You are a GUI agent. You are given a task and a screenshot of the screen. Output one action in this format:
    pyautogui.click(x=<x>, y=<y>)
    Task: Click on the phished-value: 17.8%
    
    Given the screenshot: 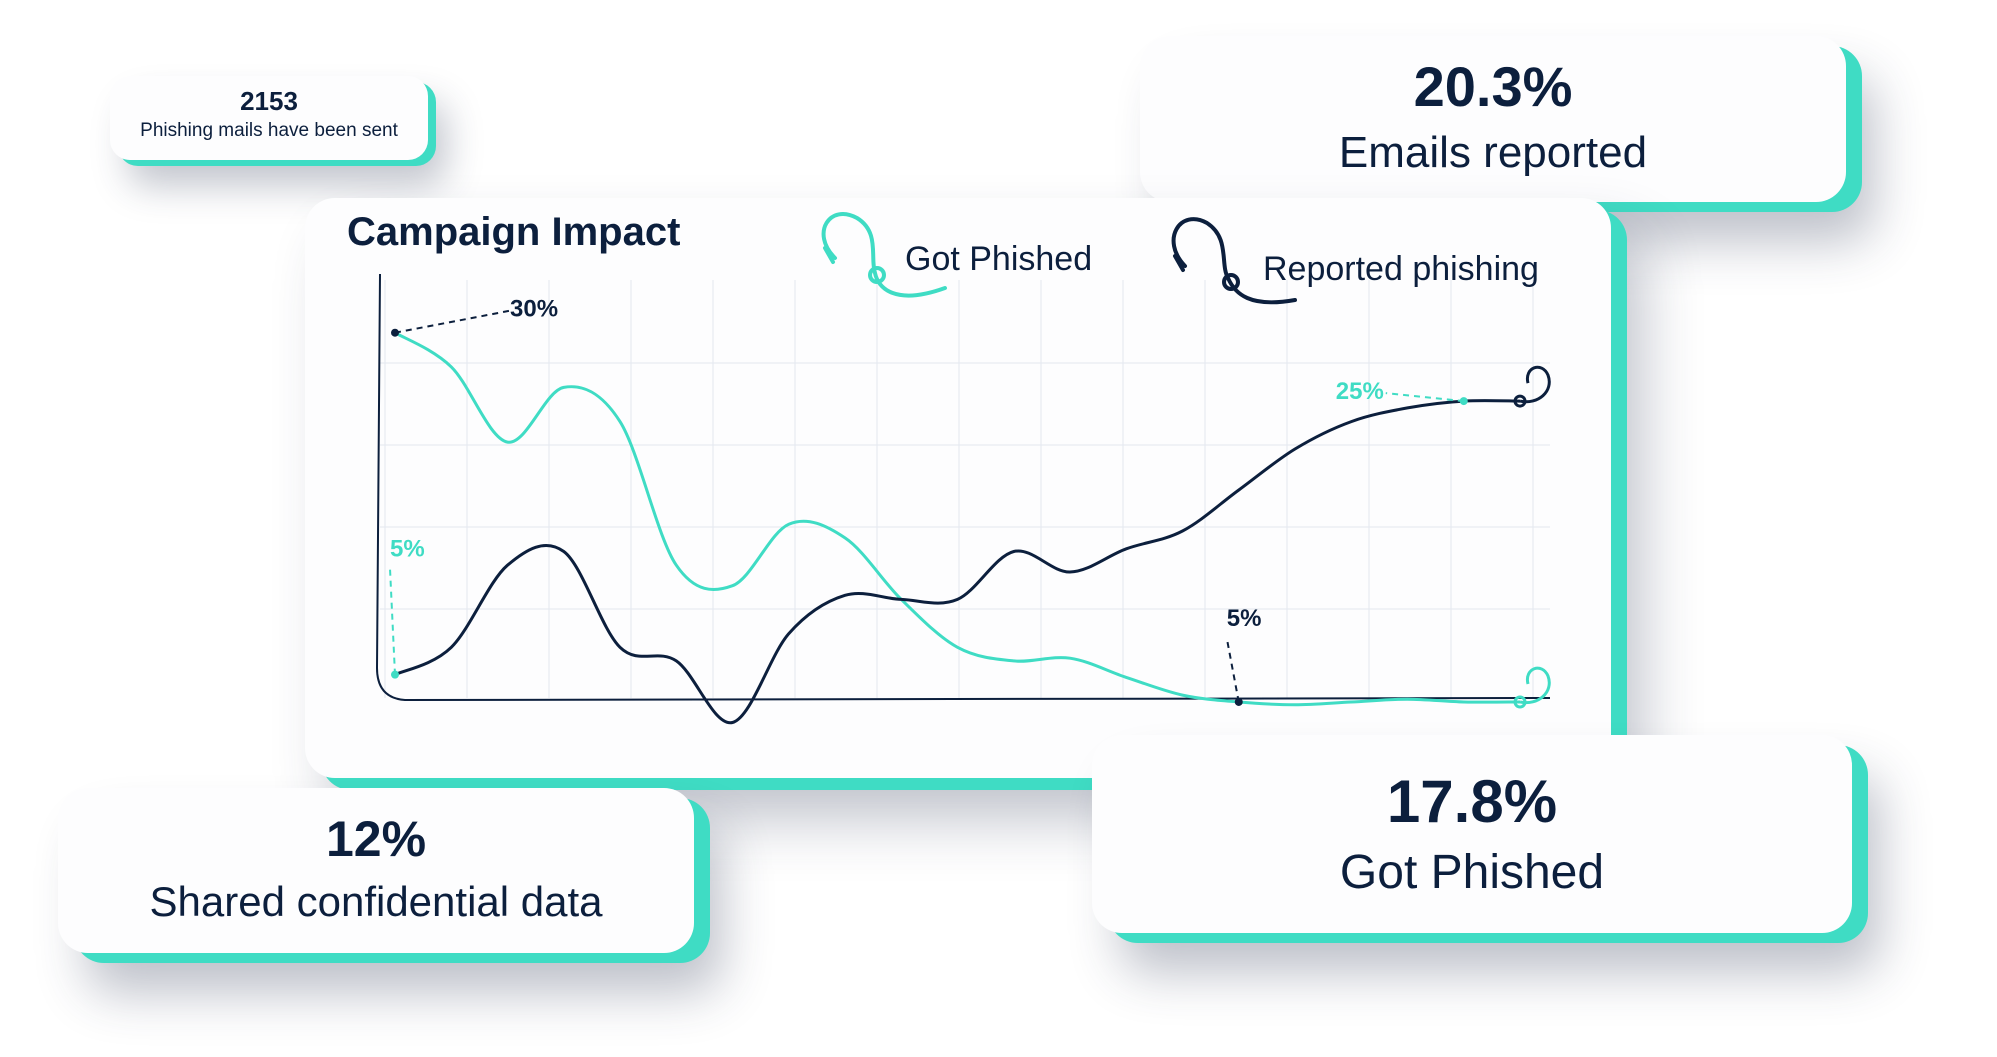 What is the action you would take?
    pyautogui.click(x=1472, y=801)
    